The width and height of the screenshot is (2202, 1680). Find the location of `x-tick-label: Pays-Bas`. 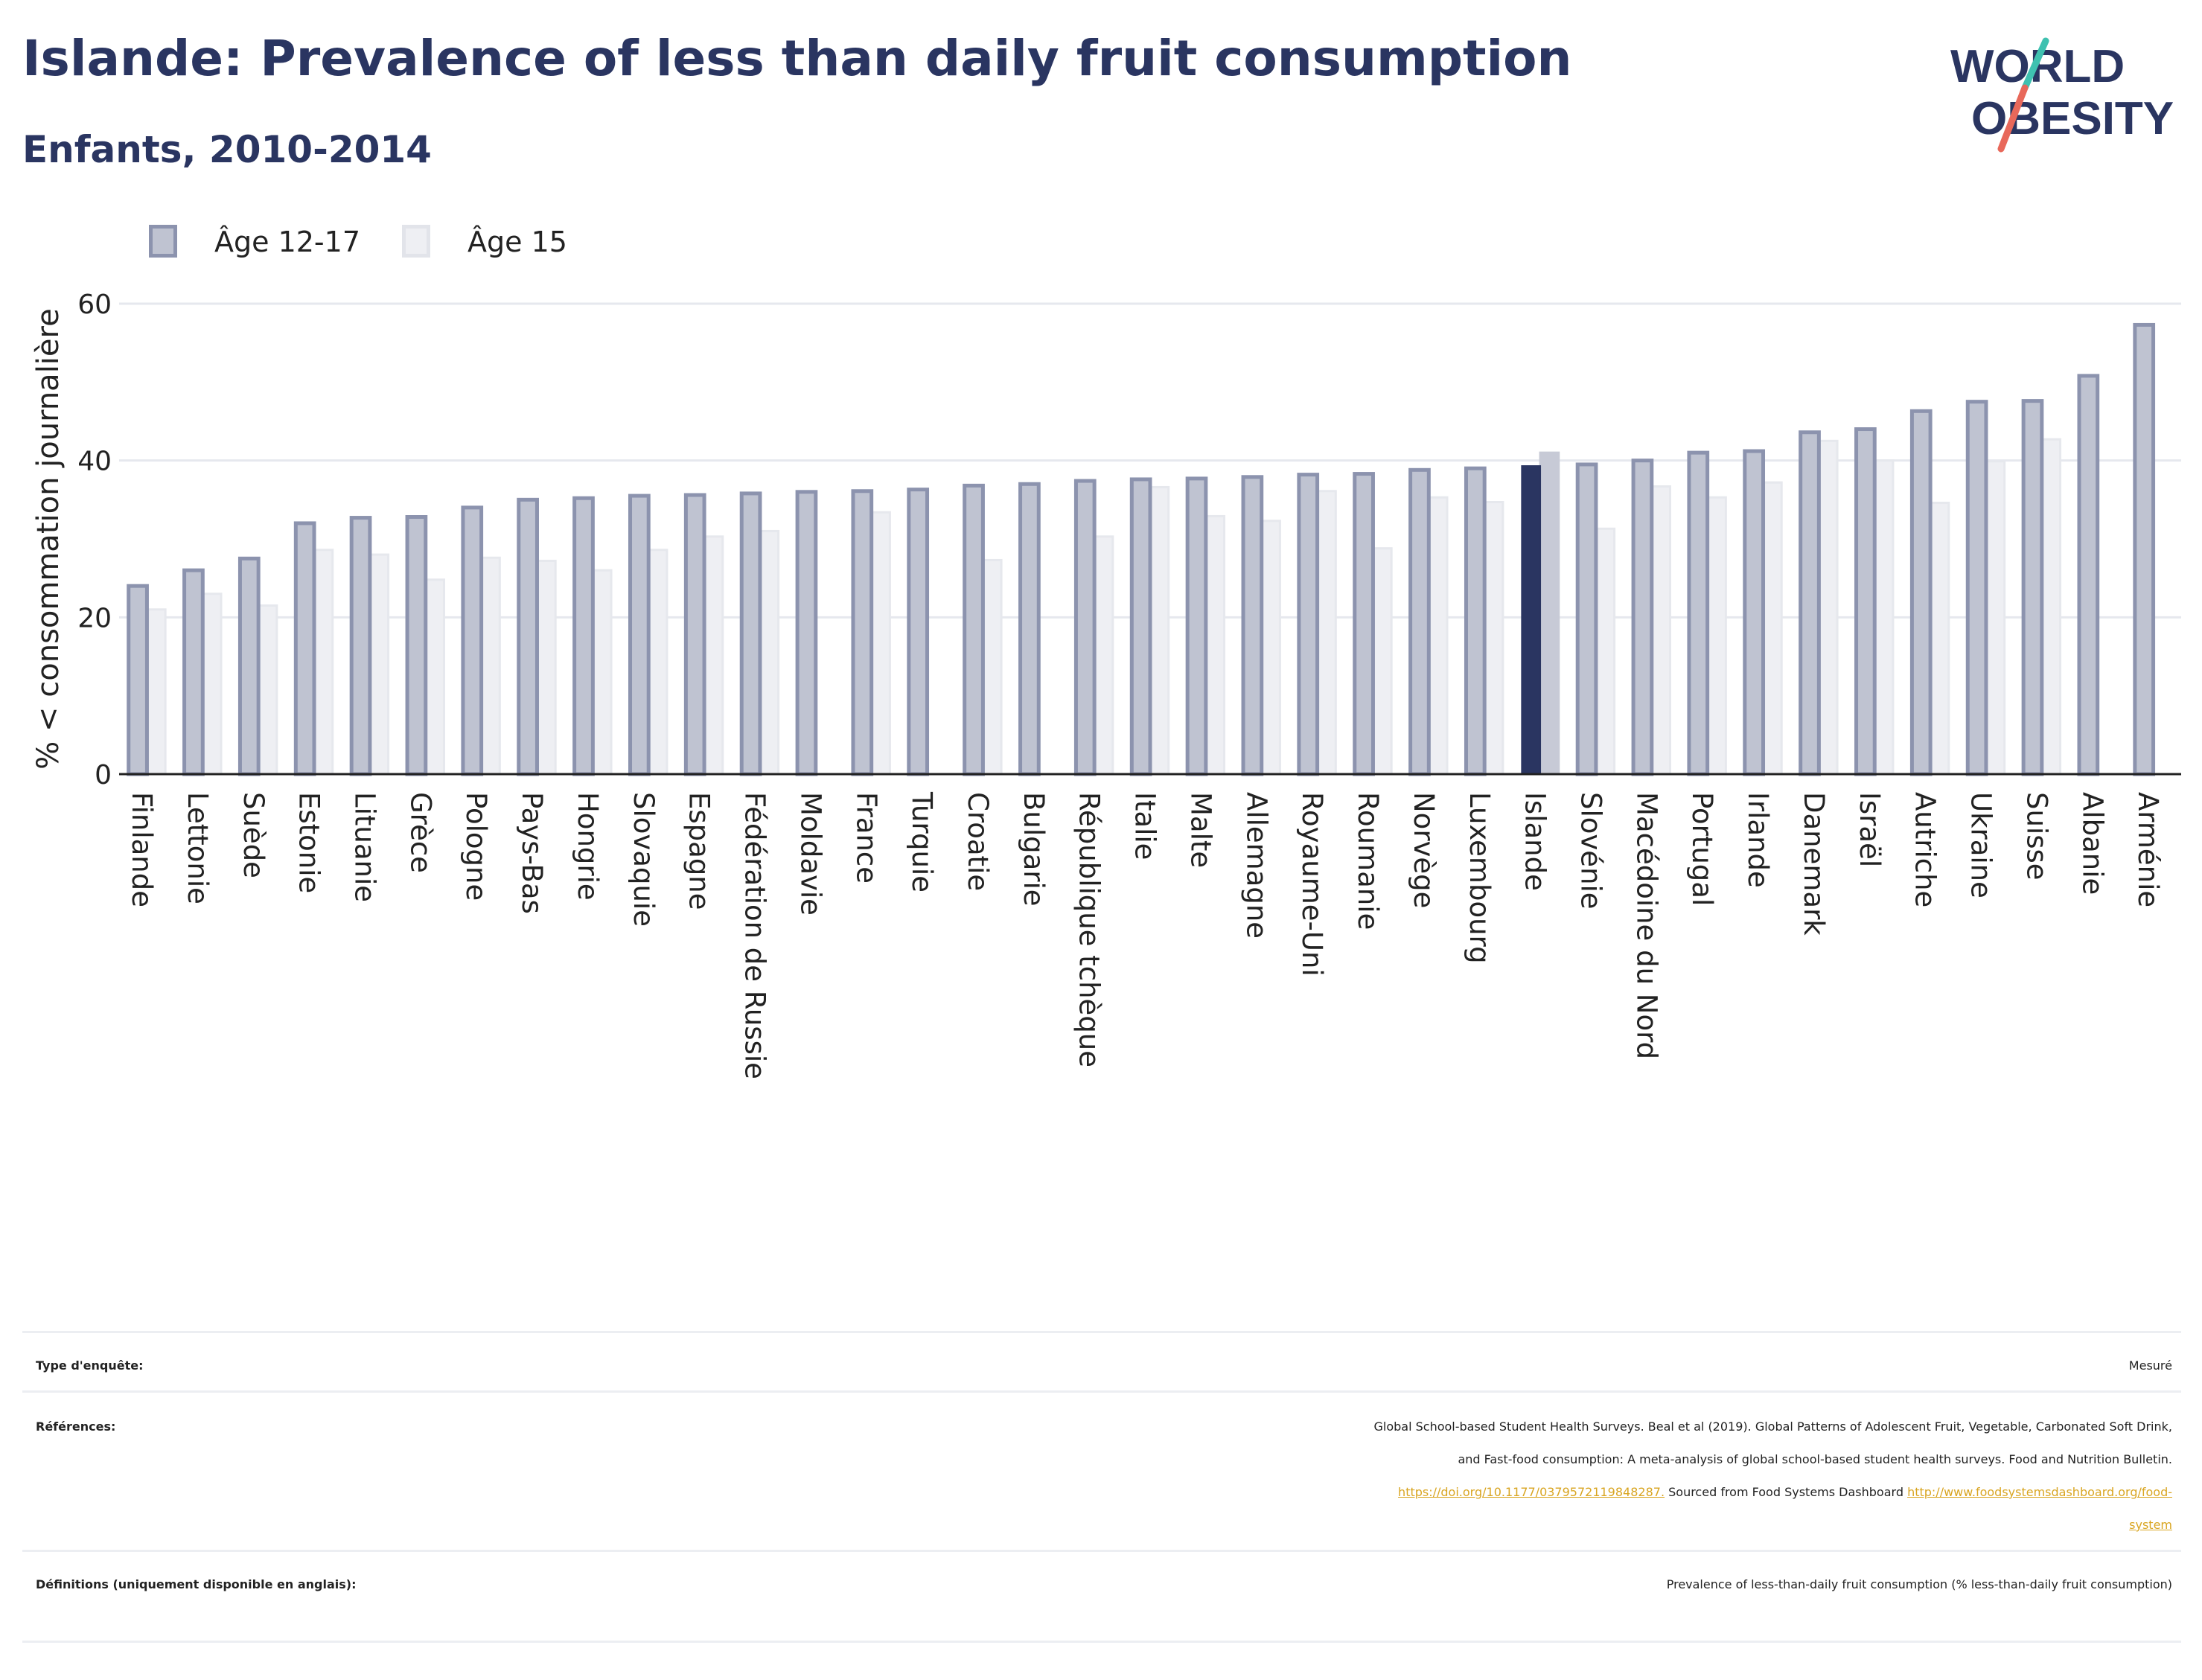

x-tick-label: Pays-Bas is located at coordinates (532, 853).